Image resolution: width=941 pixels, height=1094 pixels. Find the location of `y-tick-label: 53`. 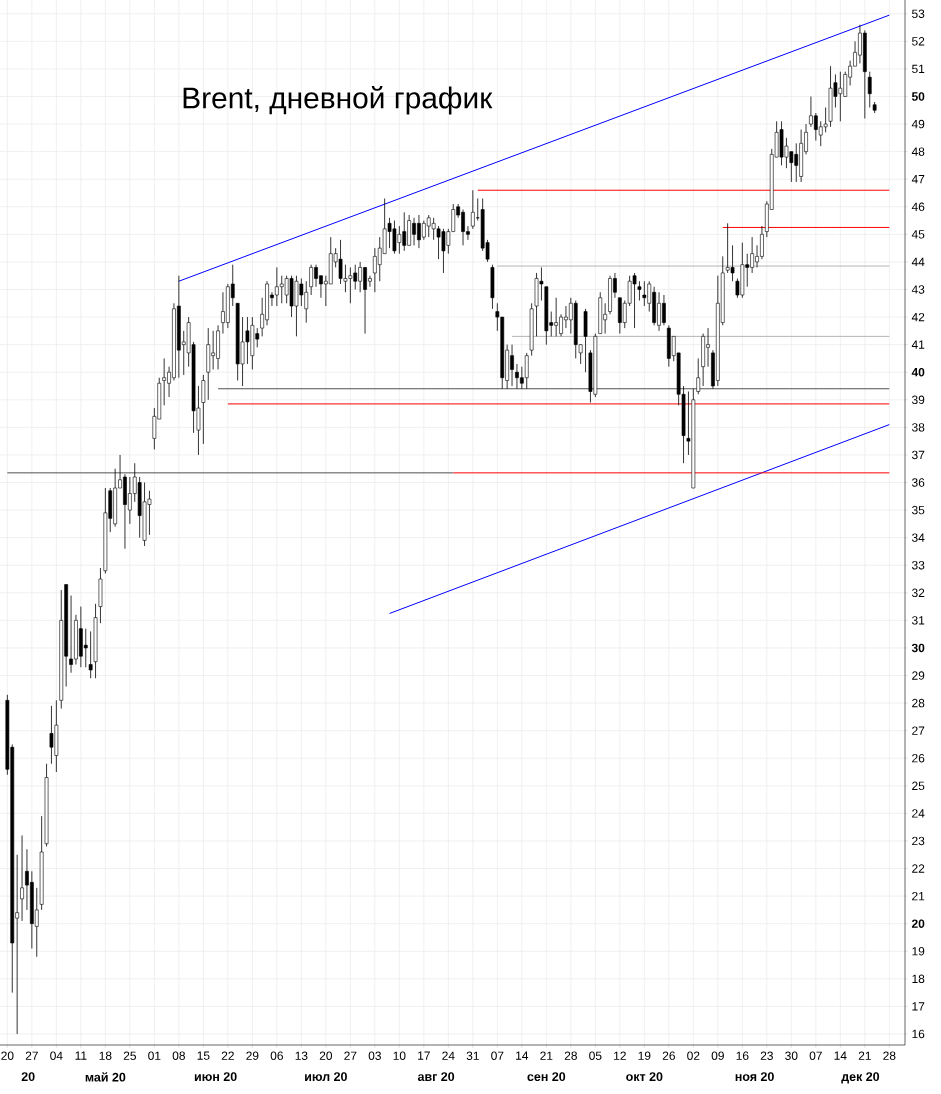

y-tick-label: 53 is located at coordinates (918, 13).